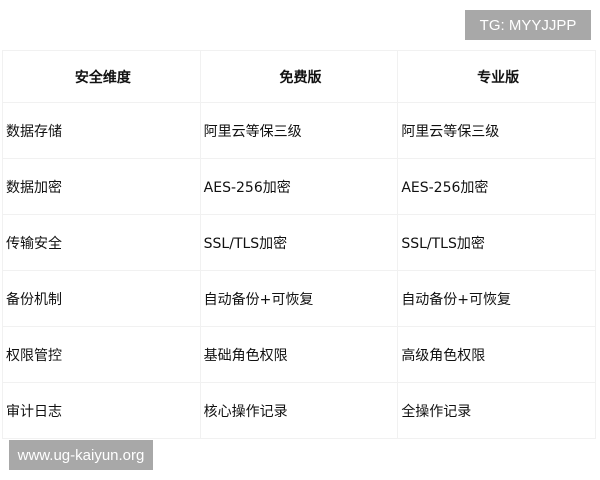 This screenshot has width=600, height=480. Describe the element at coordinates (101, 130) in the screenshot. I see `cell-dimension: 数据存储` at that location.